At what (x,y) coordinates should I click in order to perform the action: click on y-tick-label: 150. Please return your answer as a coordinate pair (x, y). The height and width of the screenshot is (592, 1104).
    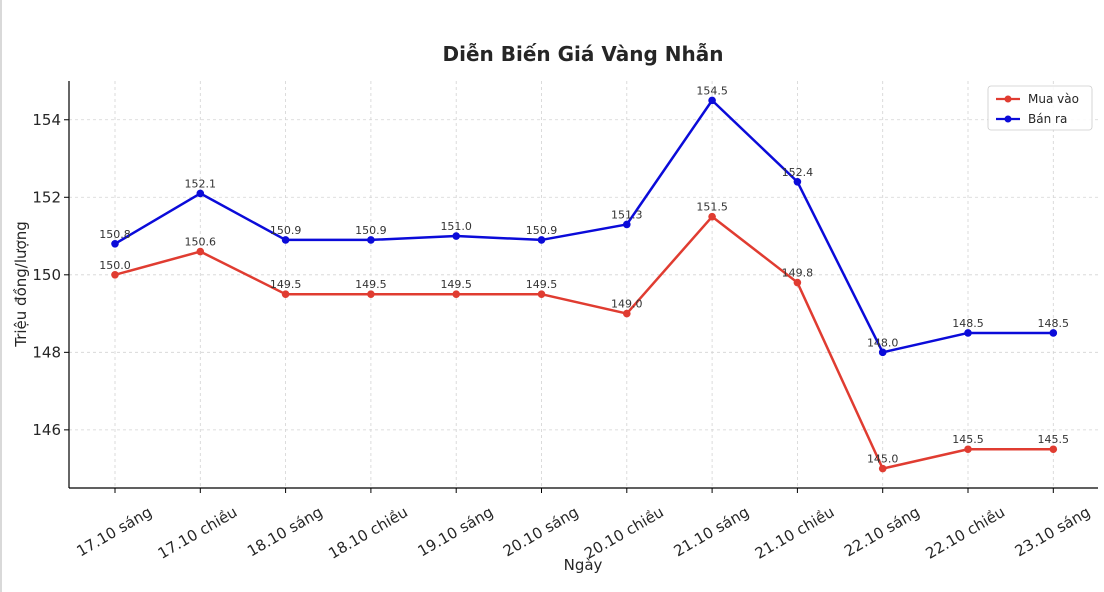
    Looking at the image, I should click on (46, 275).